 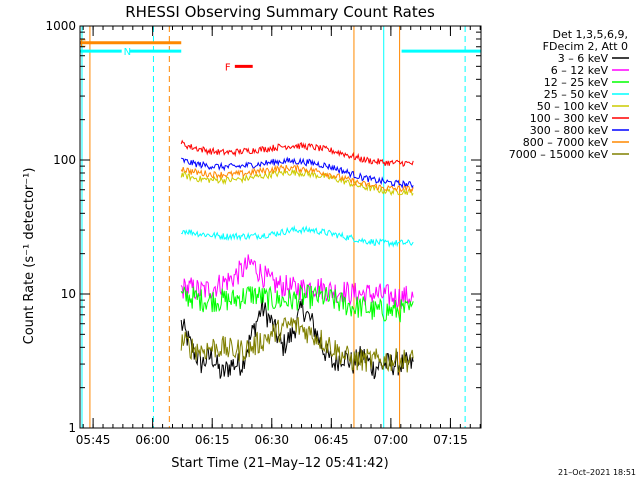 What do you see at coordinates (569, 118) in the screenshot?
I see `legend-entry-5: 100 – 300 keV` at bounding box center [569, 118].